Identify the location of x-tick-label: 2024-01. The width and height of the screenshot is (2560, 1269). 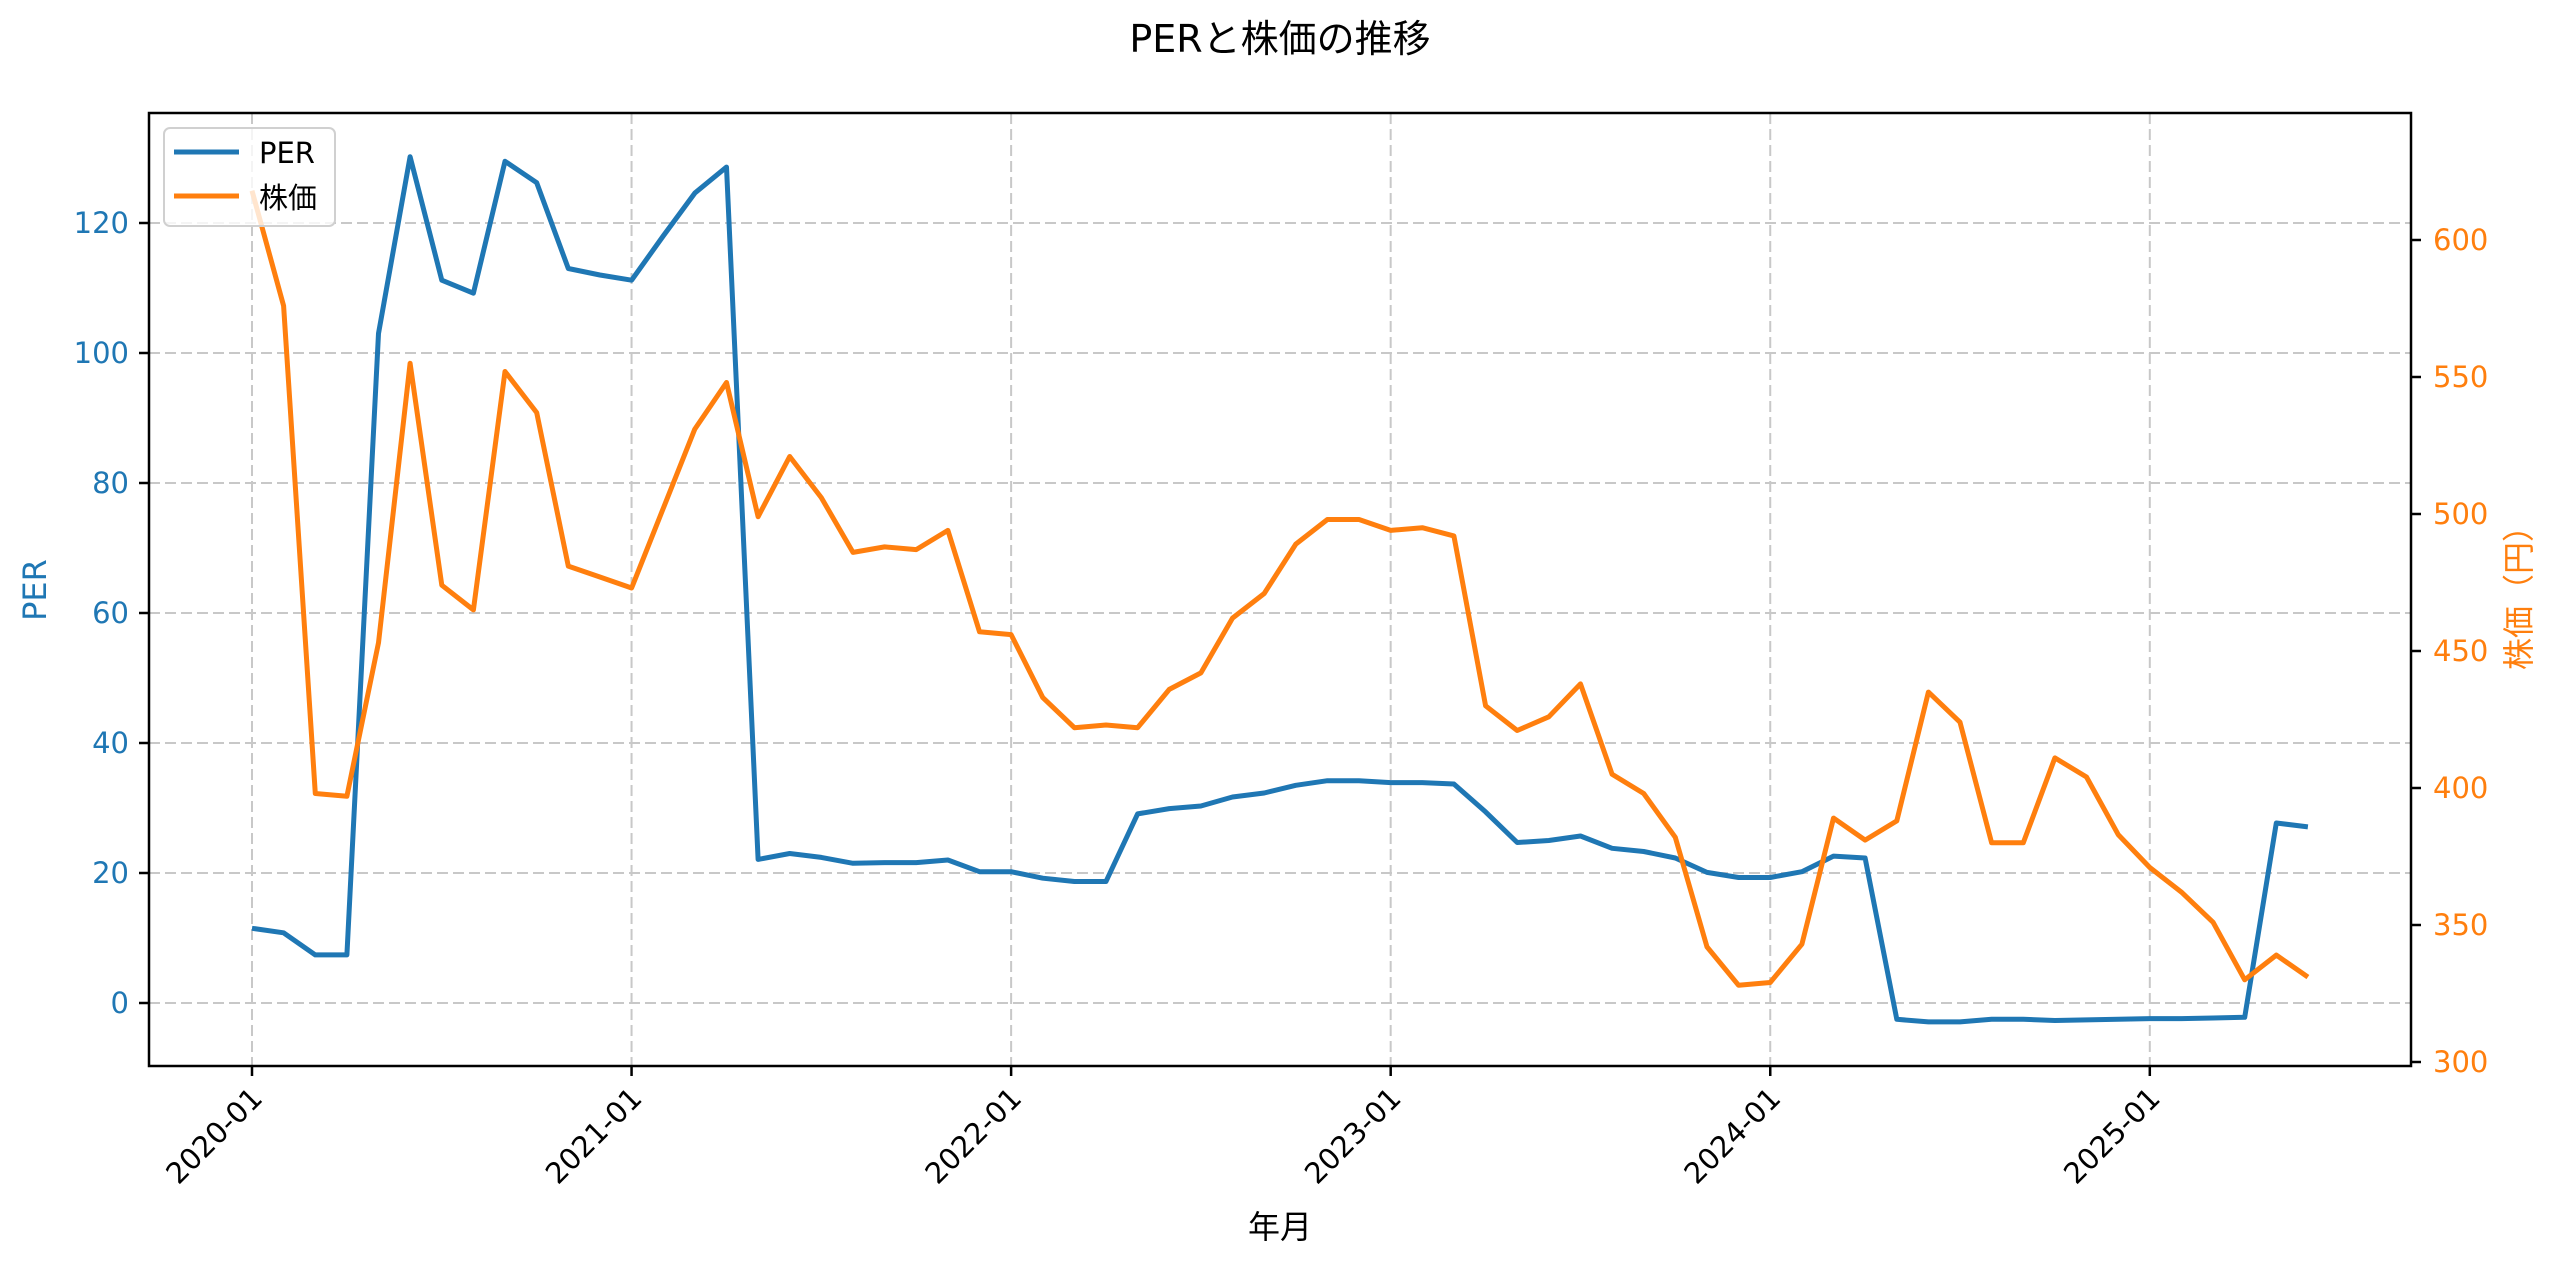
(1732, 1136).